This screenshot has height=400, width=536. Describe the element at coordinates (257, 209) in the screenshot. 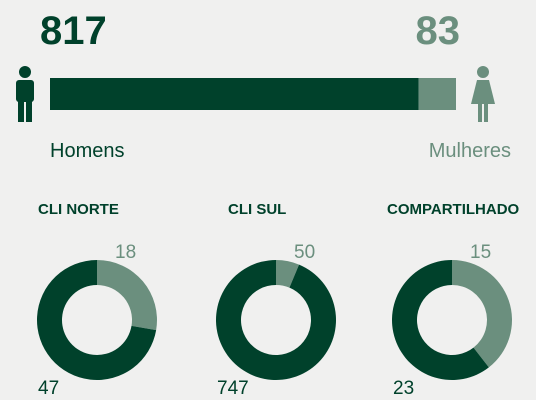

I see `pie-title: CLI SUL` at that location.